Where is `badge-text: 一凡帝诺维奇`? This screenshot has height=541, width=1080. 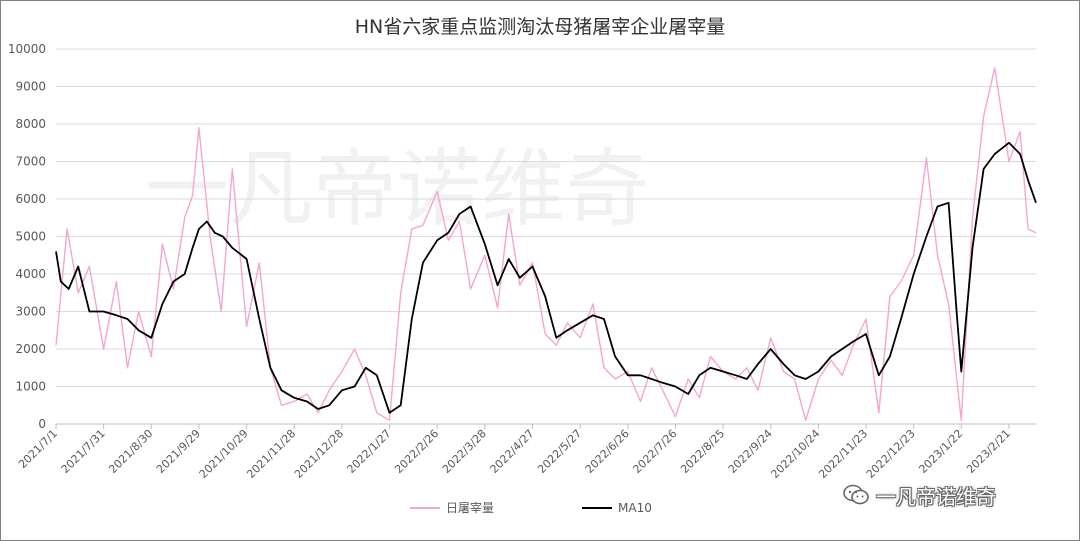 badge-text: 一凡帝诺维奇 is located at coordinates (936, 496).